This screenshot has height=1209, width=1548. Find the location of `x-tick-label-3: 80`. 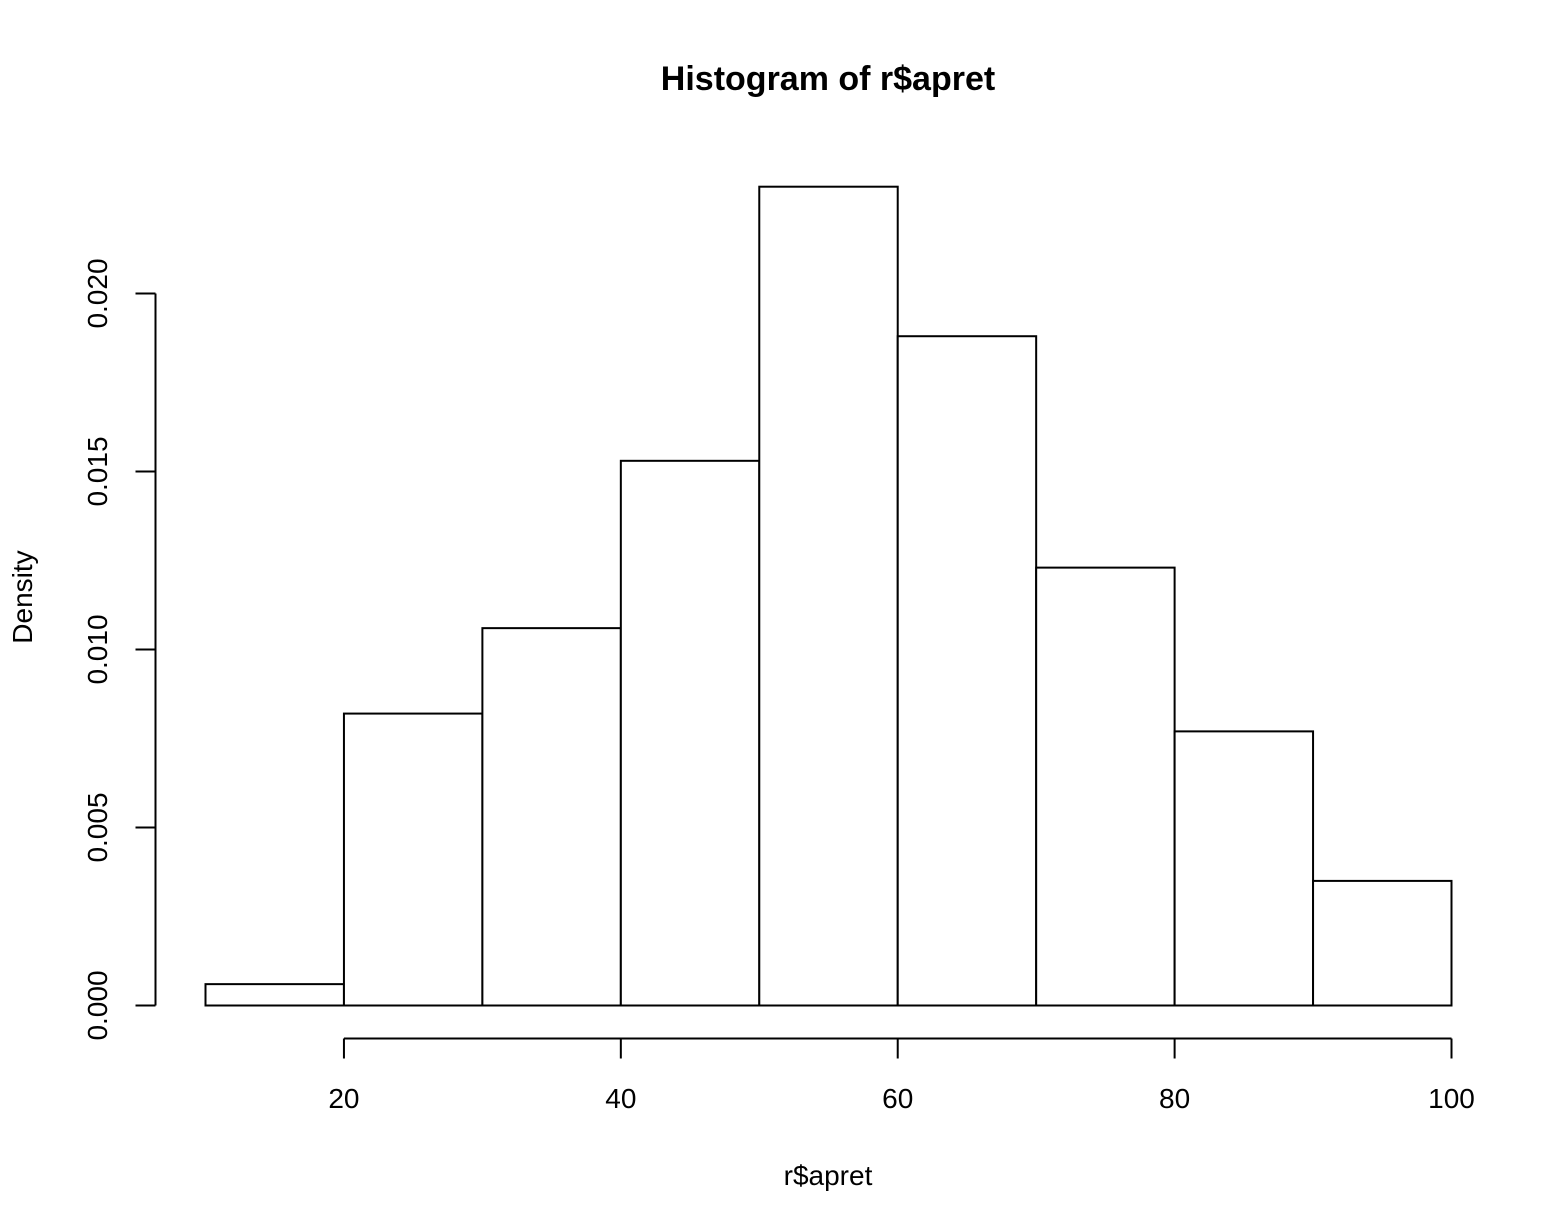

x-tick-label-3: 80 is located at coordinates (1174, 1098).